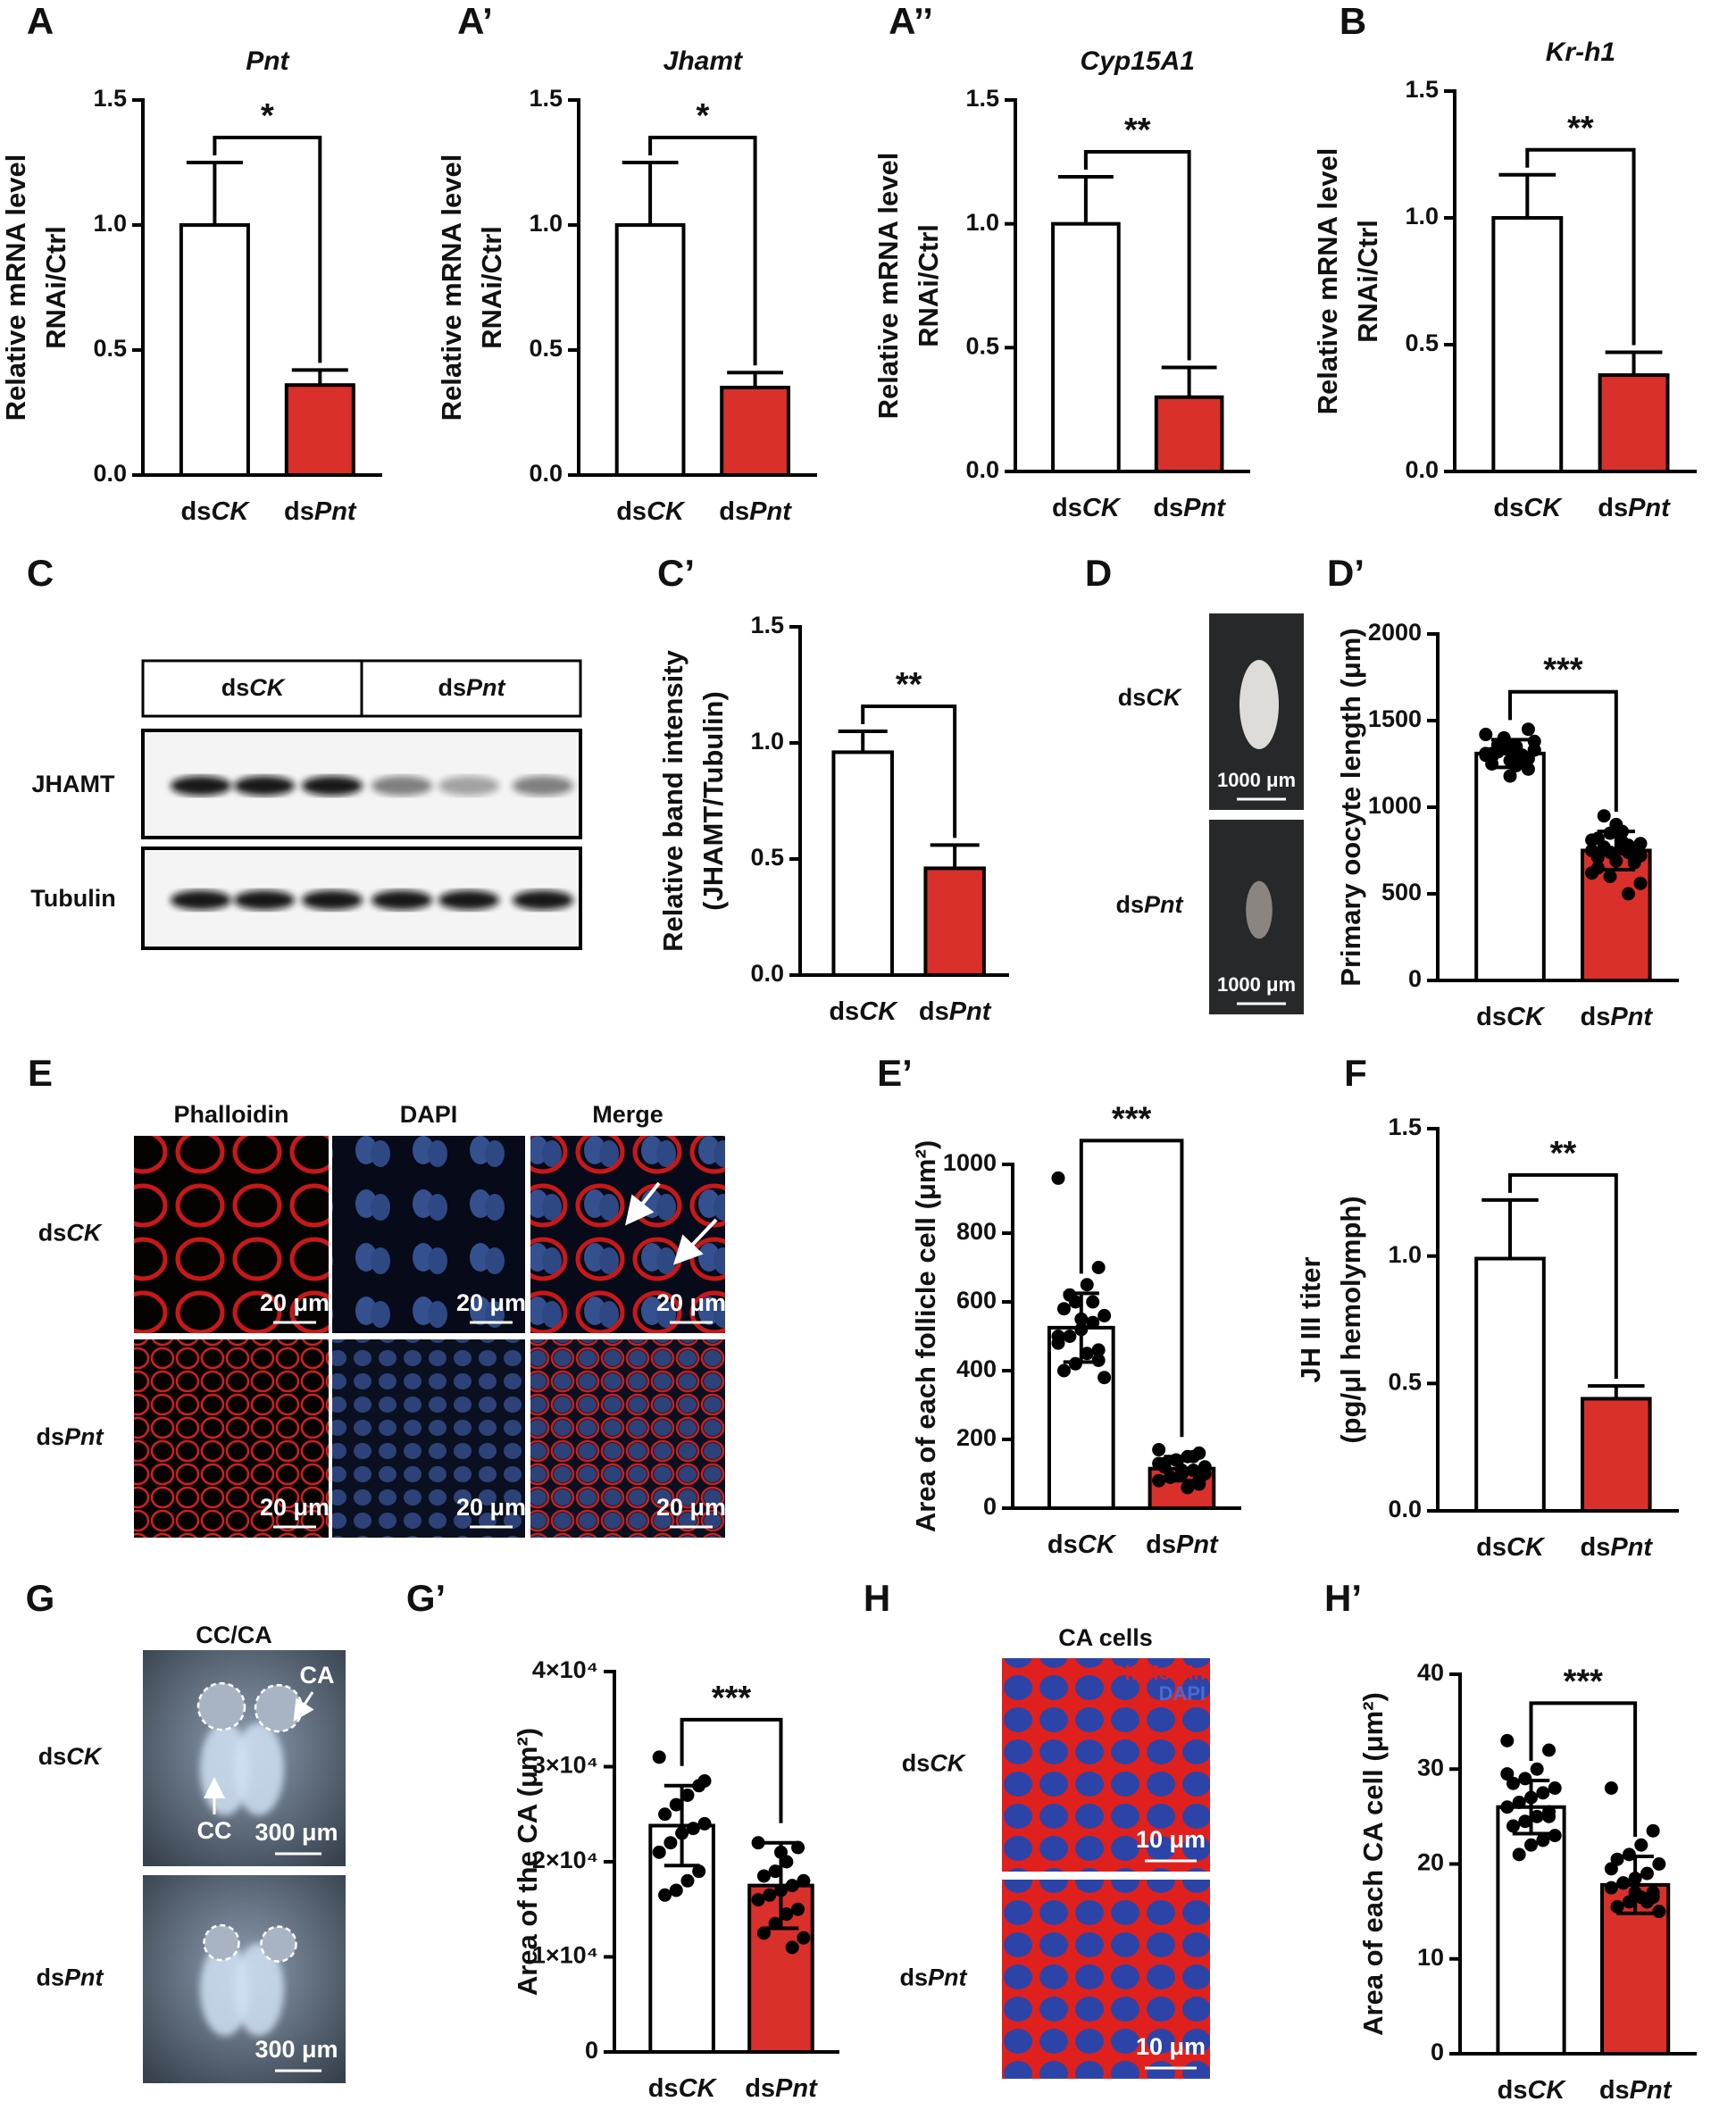  I want to click on panel-label: F, so click(1355, 1073).